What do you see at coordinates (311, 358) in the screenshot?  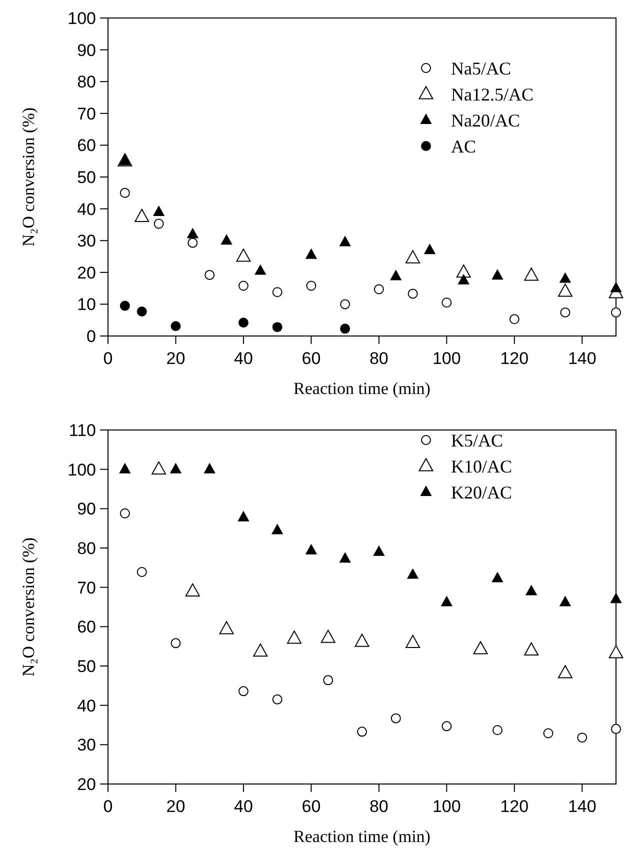 I see `x-tick-label: 60` at bounding box center [311, 358].